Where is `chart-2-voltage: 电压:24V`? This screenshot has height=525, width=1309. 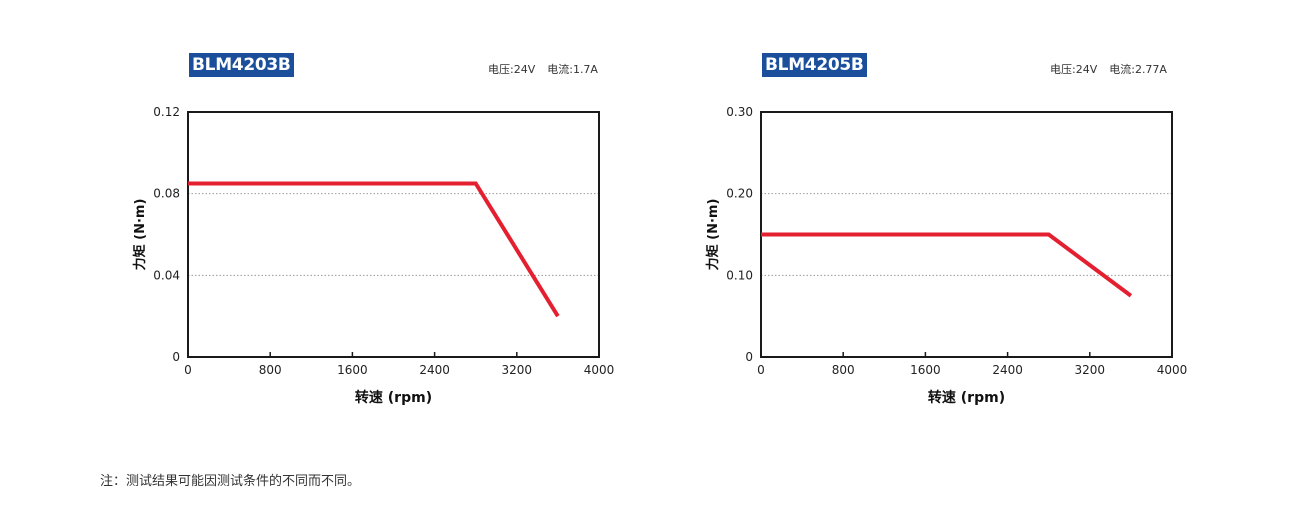
chart-2-voltage: 电压:24V is located at coordinates (1074, 69).